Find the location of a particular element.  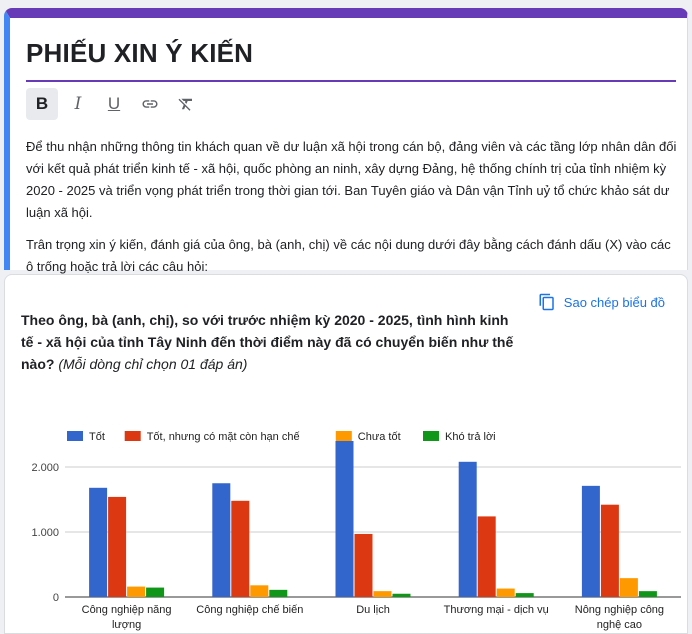

x-tick-label: Công nghiệp năng is located at coordinates (127, 610).